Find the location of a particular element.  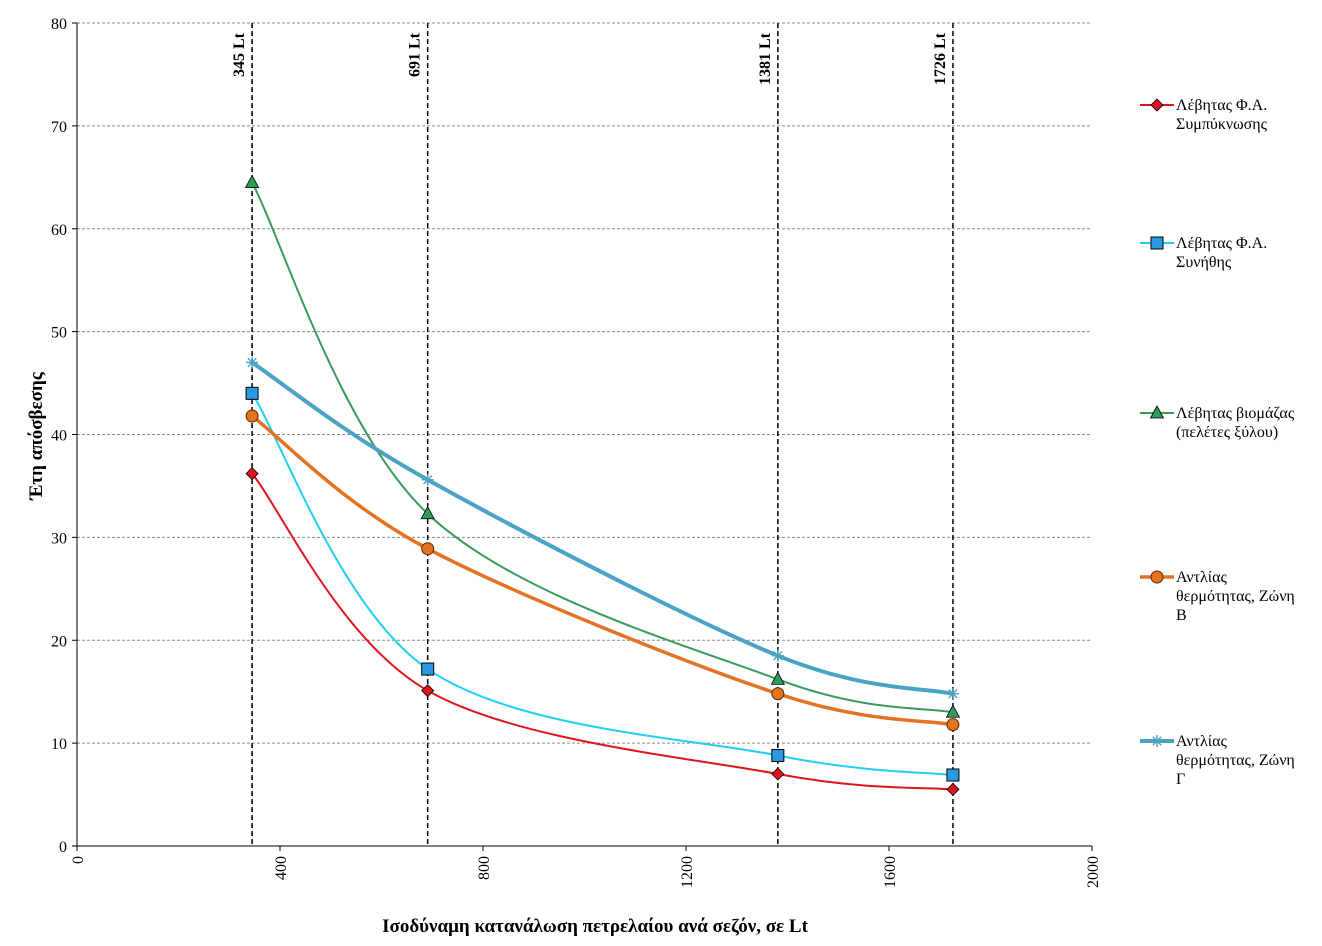

y-tick-label: 0 is located at coordinates (63, 847).